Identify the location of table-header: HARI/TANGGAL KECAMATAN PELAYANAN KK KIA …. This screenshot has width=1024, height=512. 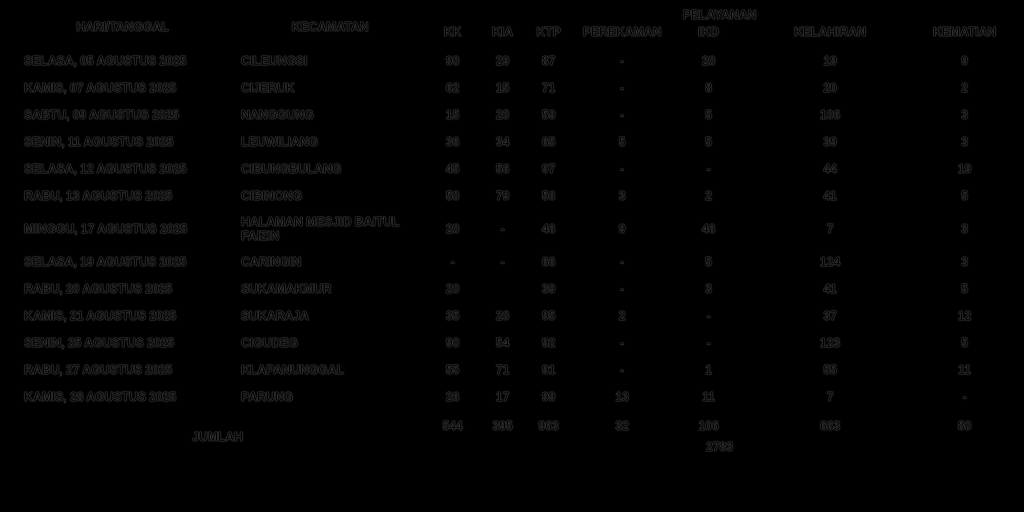
(512, 27).